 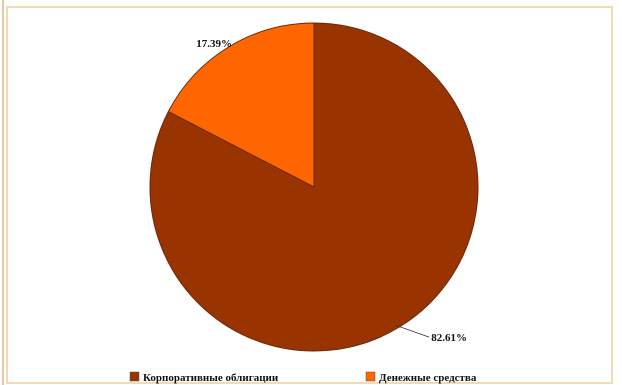 I want to click on legend-label-2: Денежные средства, so click(x=428, y=378).